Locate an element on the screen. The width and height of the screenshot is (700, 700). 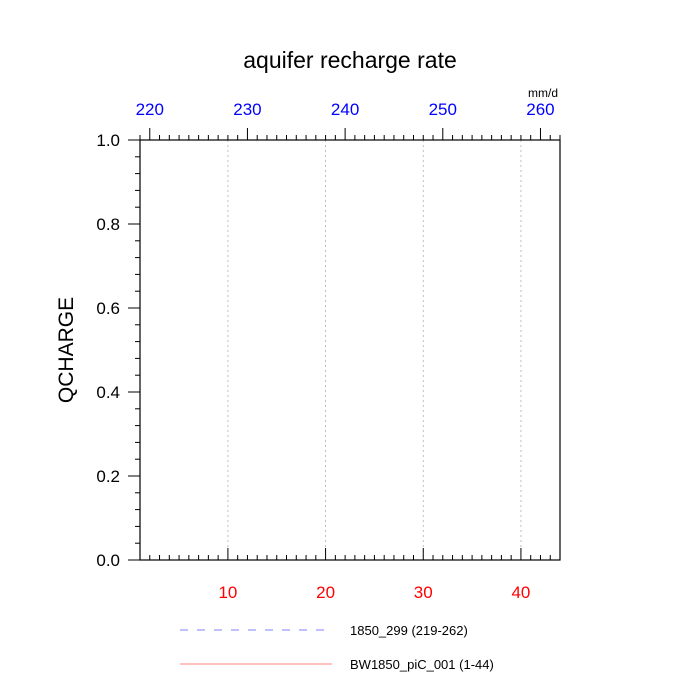
legend-label: BW1850_piC_001 (1-44) is located at coordinates (422, 664).